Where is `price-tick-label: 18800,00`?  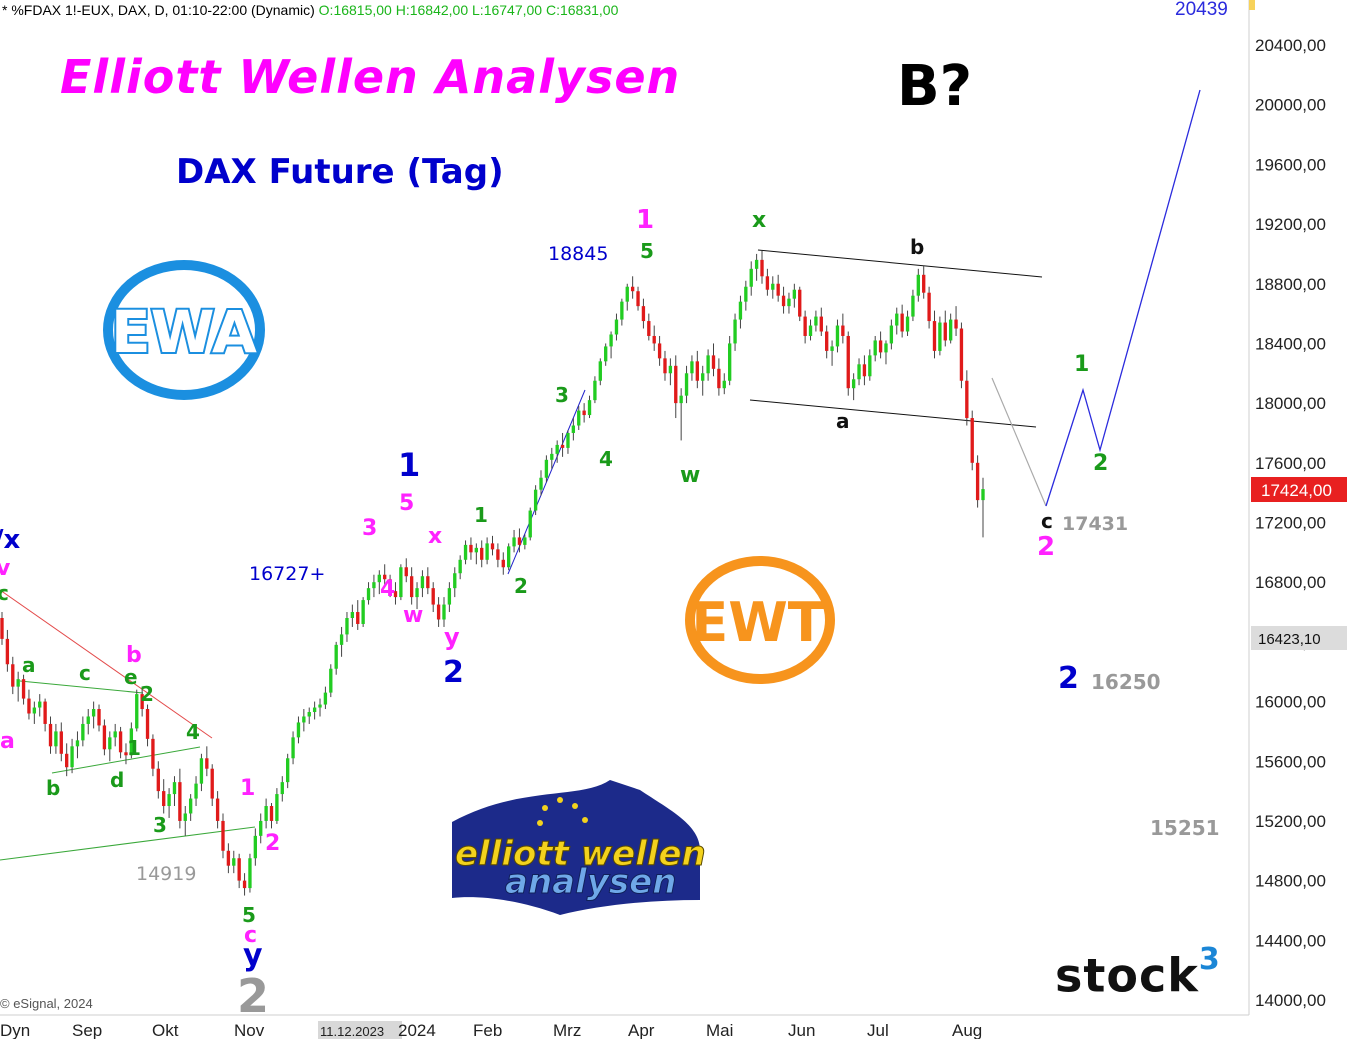
price-tick-label: 18800,00 is located at coordinates (1290, 284).